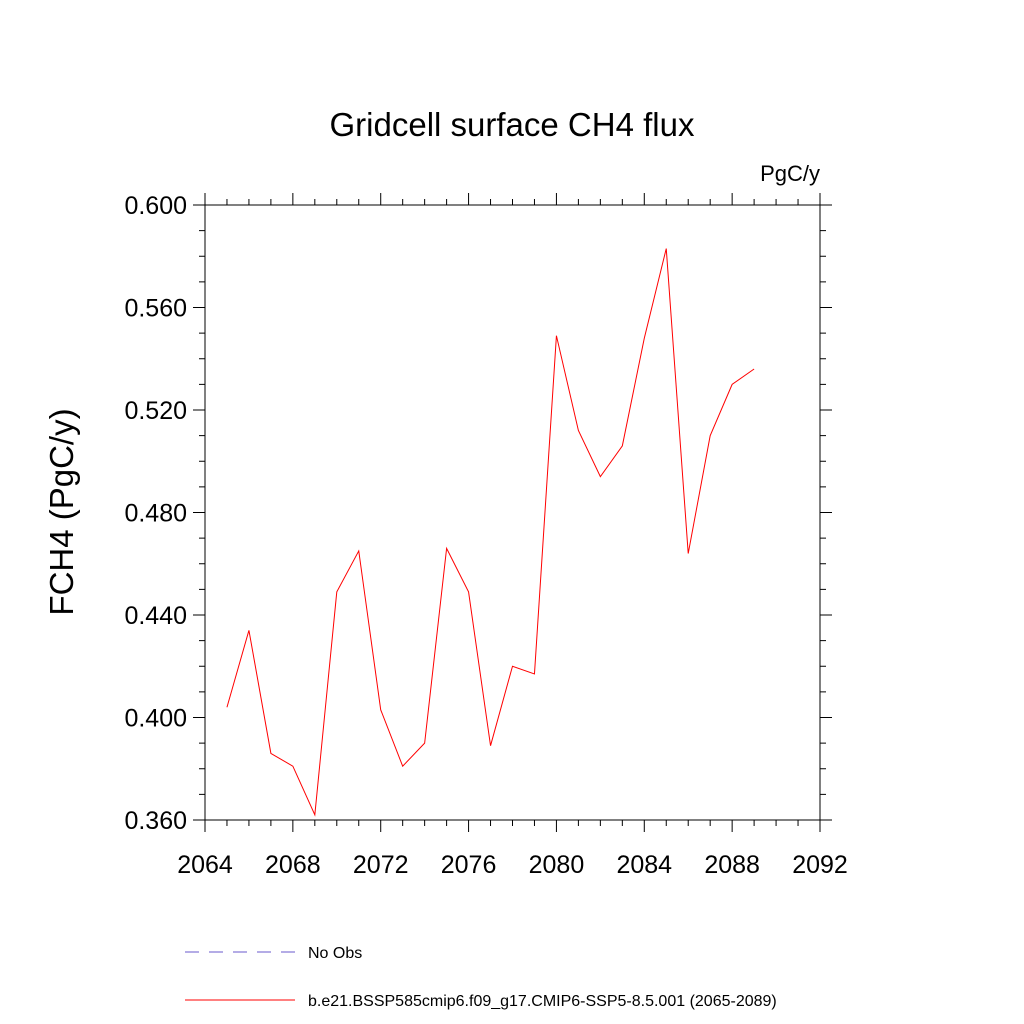 The width and height of the screenshot is (1024, 1024). Describe the element at coordinates (557, 865) in the screenshot. I see `x-tick-label: 2080` at that location.